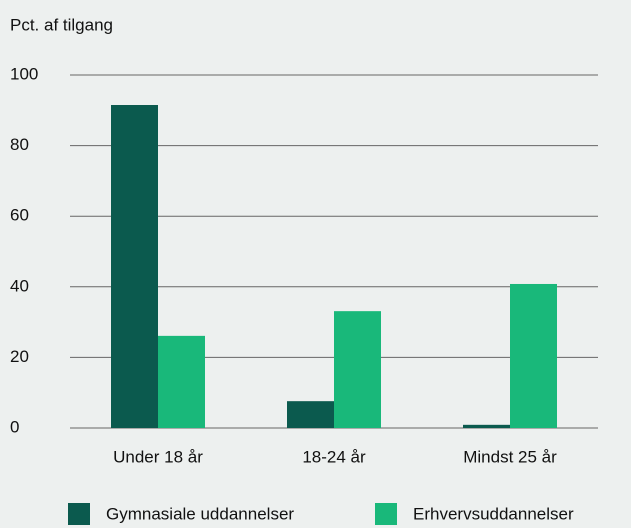 This screenshot has height=528, width=631. What do you see at coordinates (19, 356) in the screenshot?
I see `y-tick-label: 20` at bounding box center [19, 356].